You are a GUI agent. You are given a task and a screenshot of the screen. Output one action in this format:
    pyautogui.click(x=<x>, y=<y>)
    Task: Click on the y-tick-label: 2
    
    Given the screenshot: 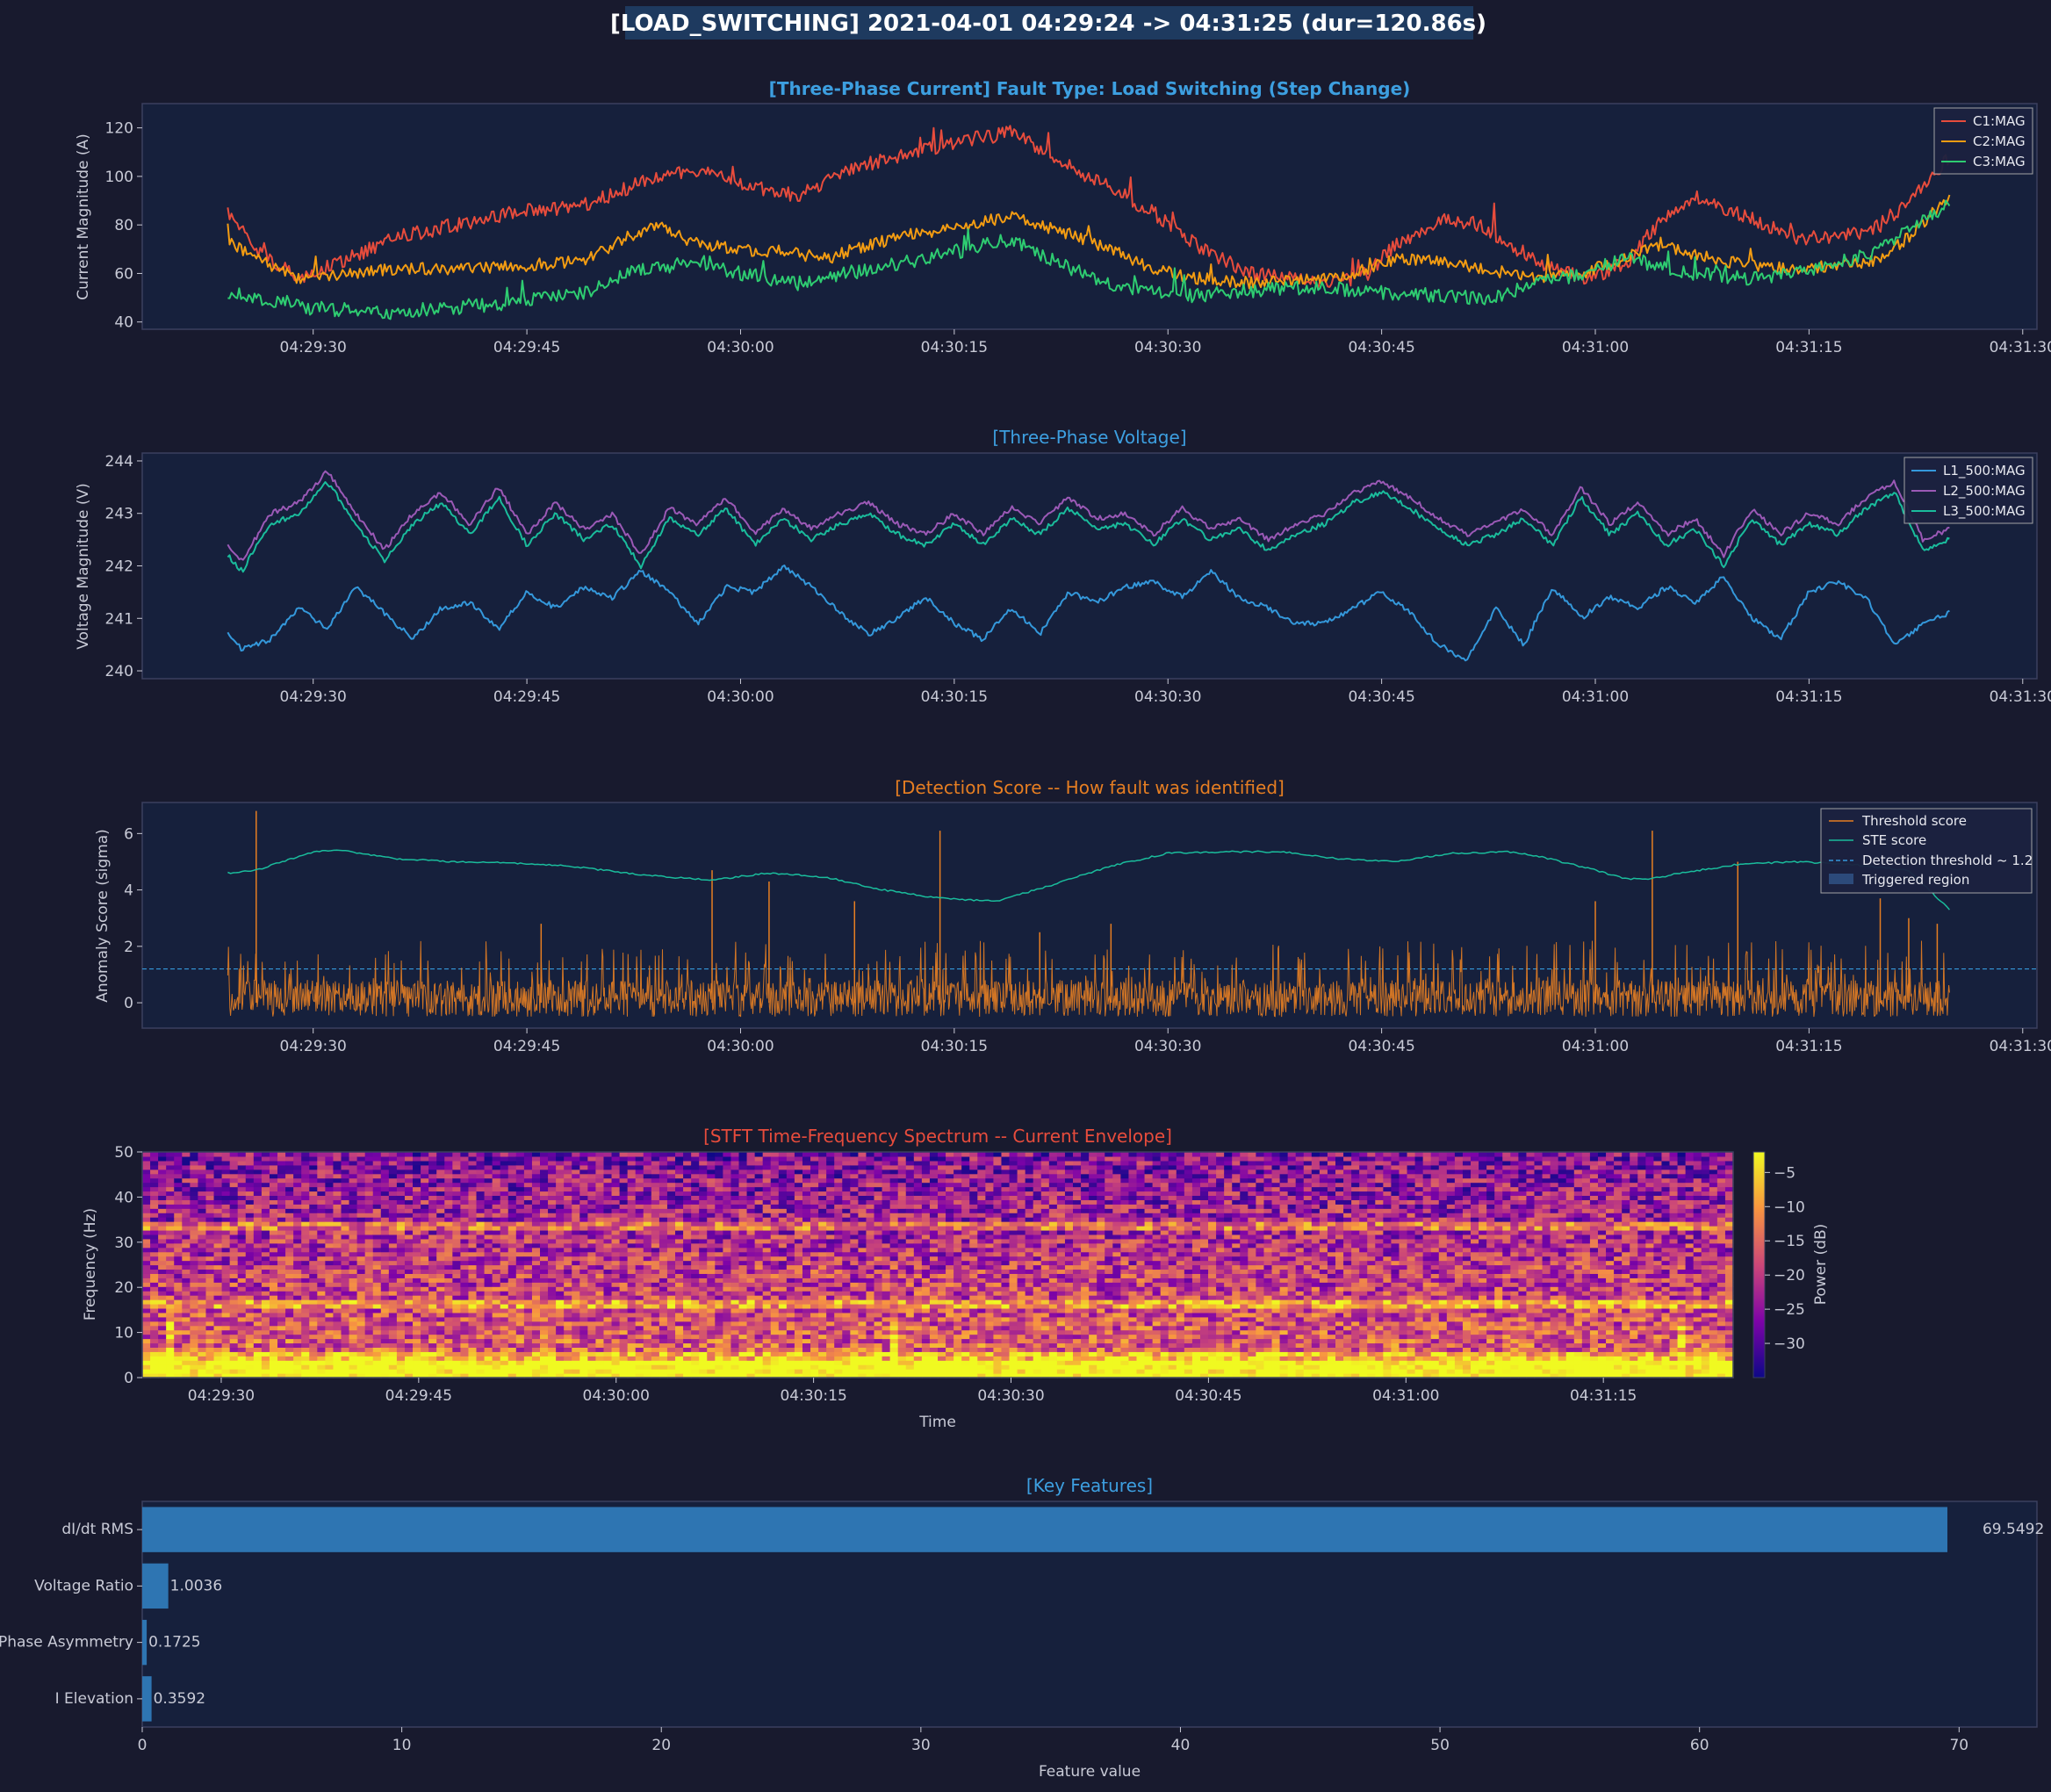 What is the action you would take?
    pyautogui.click(x=128, y=947)
    